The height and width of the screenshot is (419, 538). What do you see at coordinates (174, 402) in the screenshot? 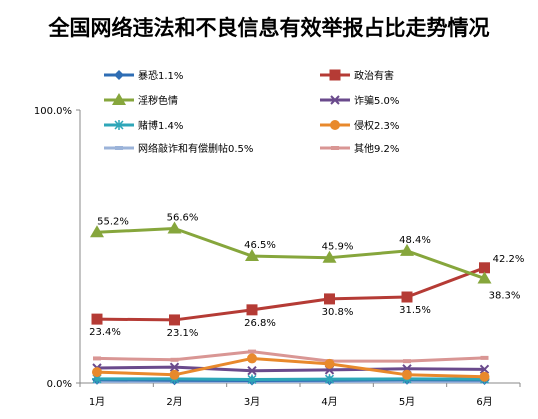
I see `x-tick-label: 2月` at bounding box center [174, 402].